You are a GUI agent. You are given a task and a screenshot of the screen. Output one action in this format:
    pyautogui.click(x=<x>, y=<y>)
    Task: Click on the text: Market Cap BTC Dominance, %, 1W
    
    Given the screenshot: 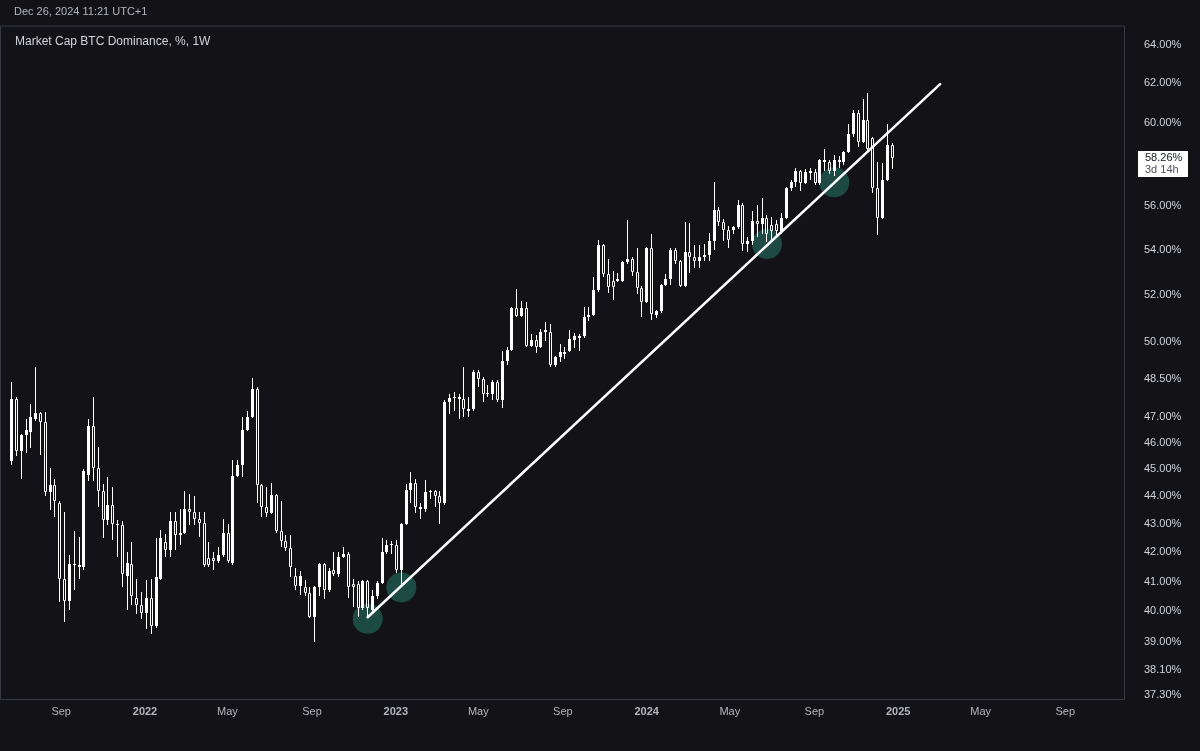 What is the action you would take?
    pyautogui.click(x=113, y=40)
    